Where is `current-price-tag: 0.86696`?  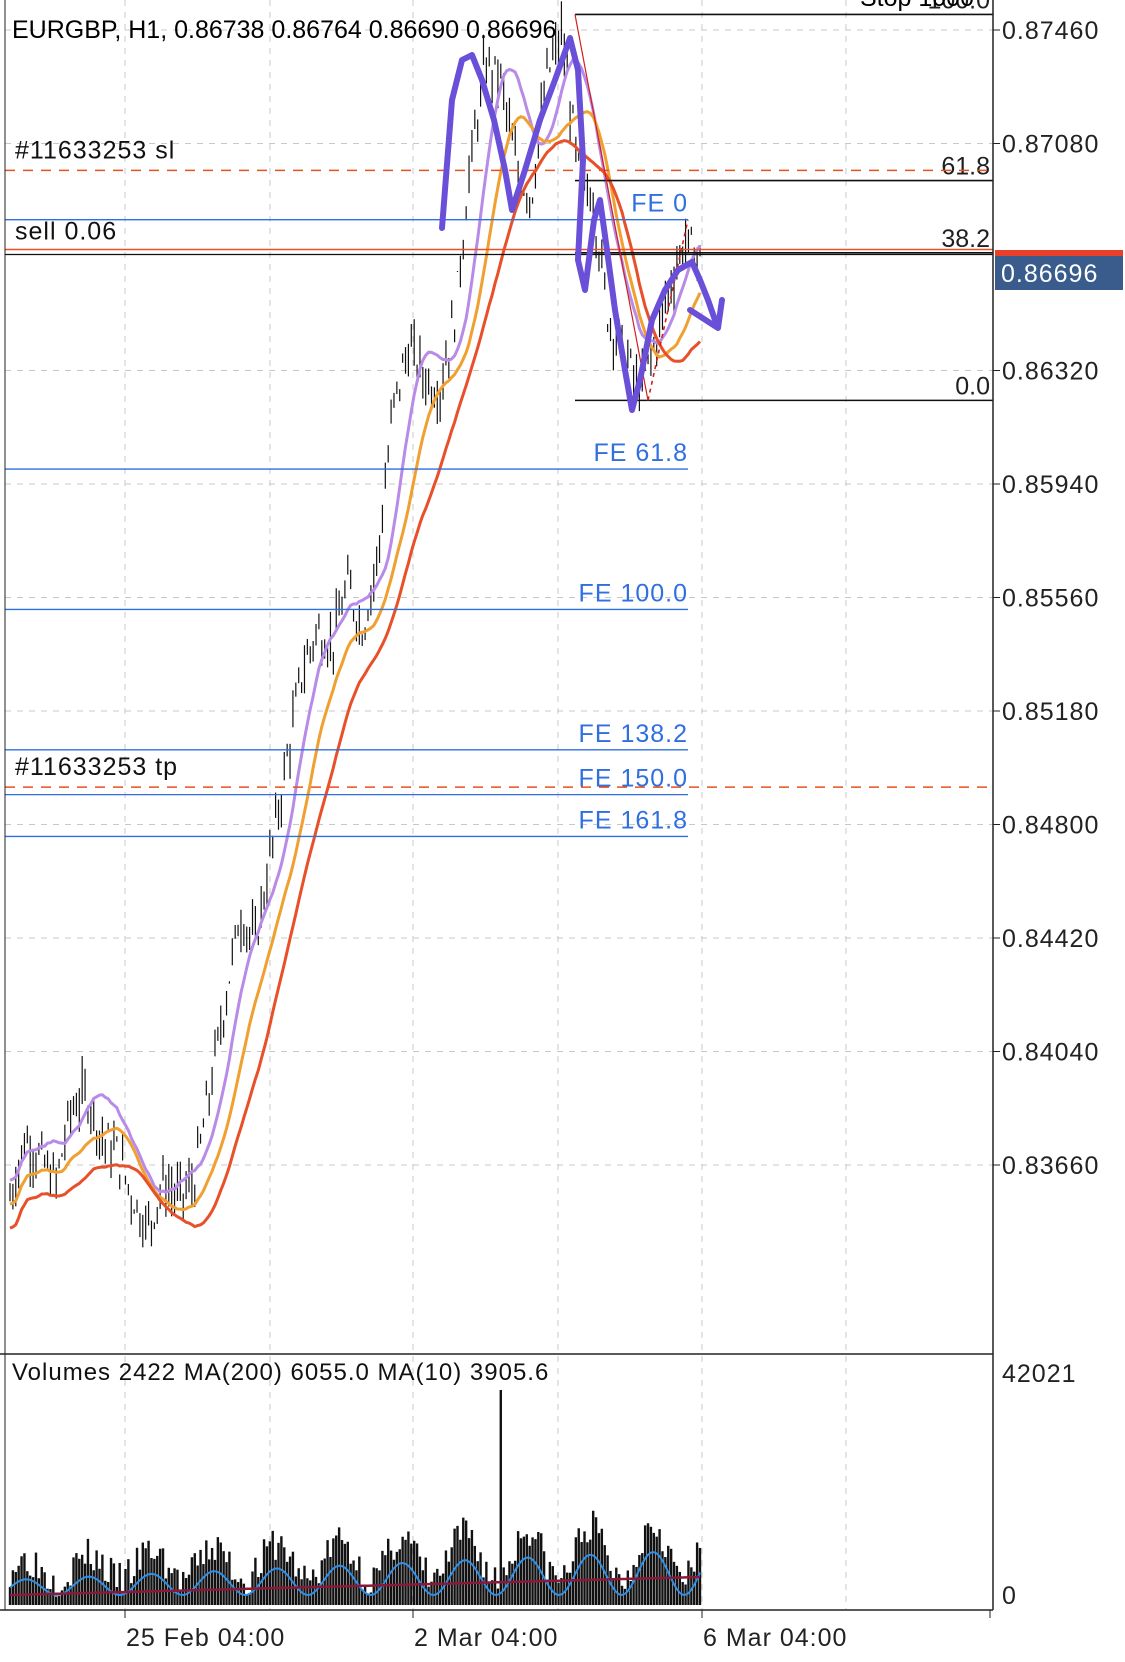
current-price-tag: 0.86696 is located at coordinates (1059, 270).